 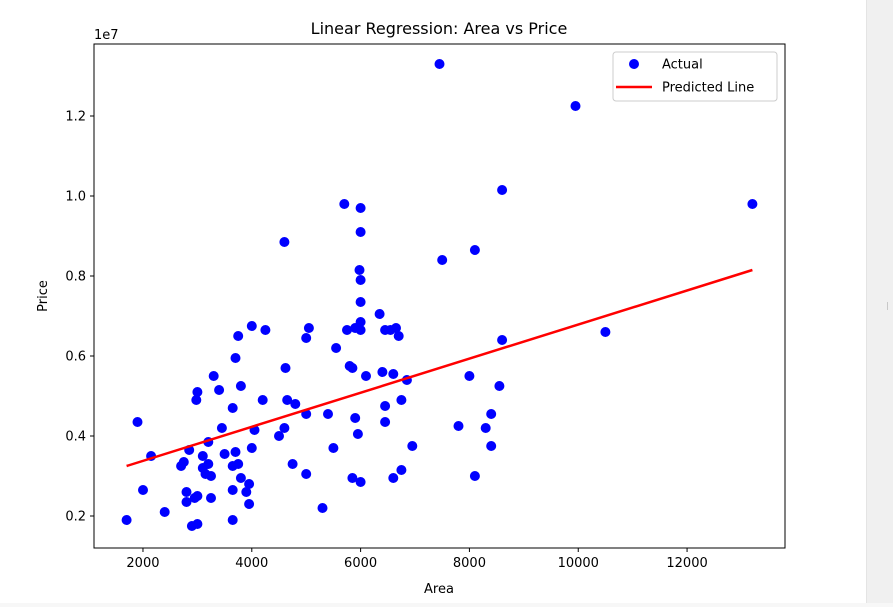 I want to click on y-tick-label: 1.0, so click(x=75, y=197).